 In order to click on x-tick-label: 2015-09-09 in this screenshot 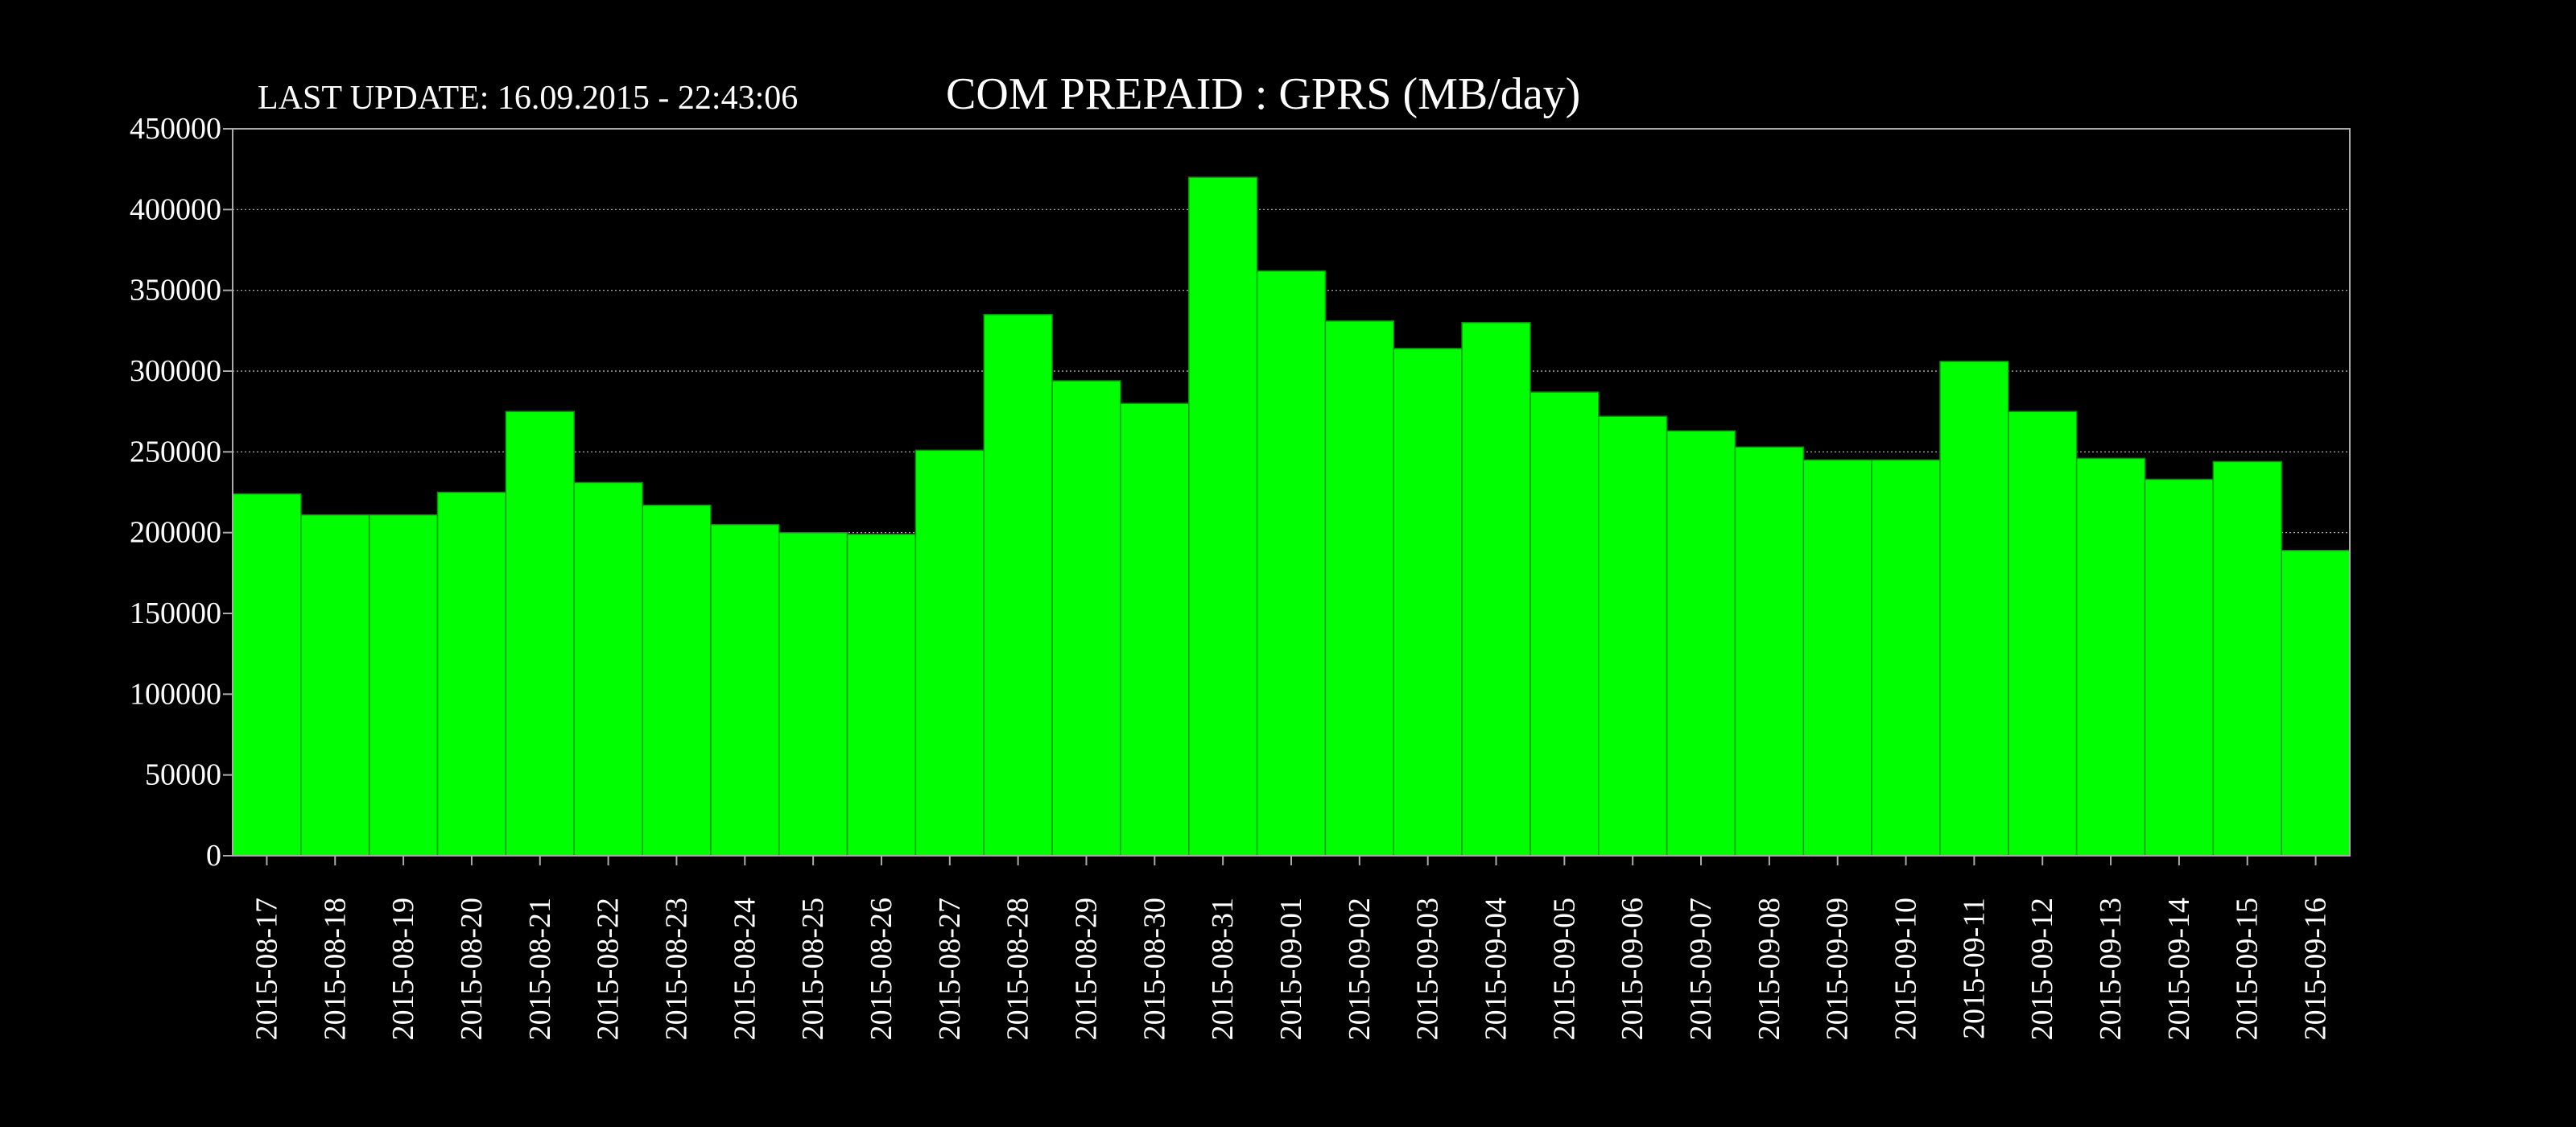, I will do `click(1838, 969)`.